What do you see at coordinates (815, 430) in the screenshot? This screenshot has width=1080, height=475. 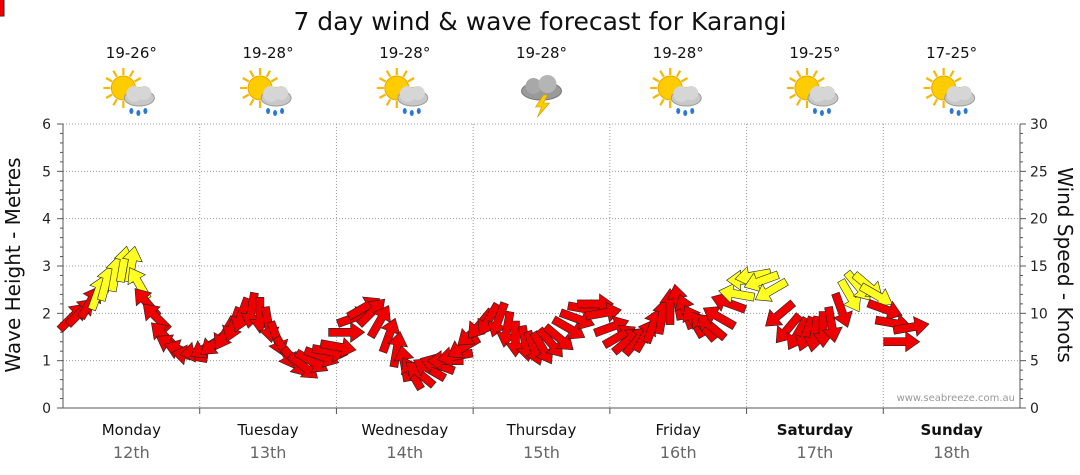 I see `day-name: Saturday` at bounding box center [815, 430].